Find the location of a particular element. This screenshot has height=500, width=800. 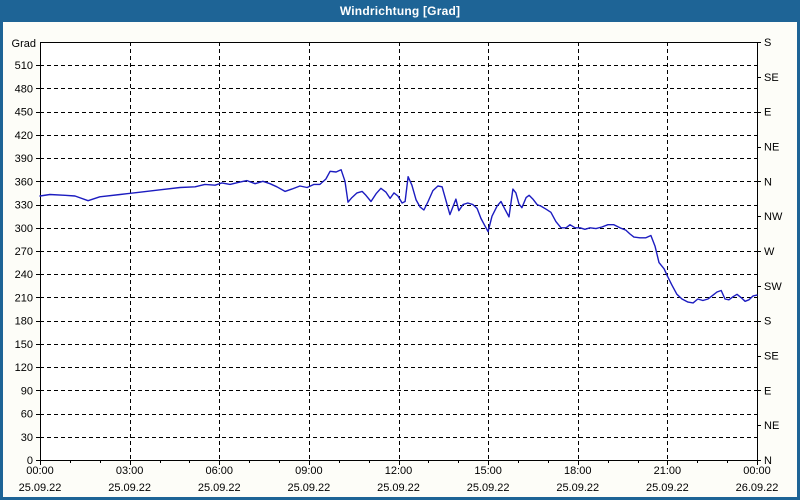

window-title: Windrichtung [Grad] is located at coordinates (400, 11).